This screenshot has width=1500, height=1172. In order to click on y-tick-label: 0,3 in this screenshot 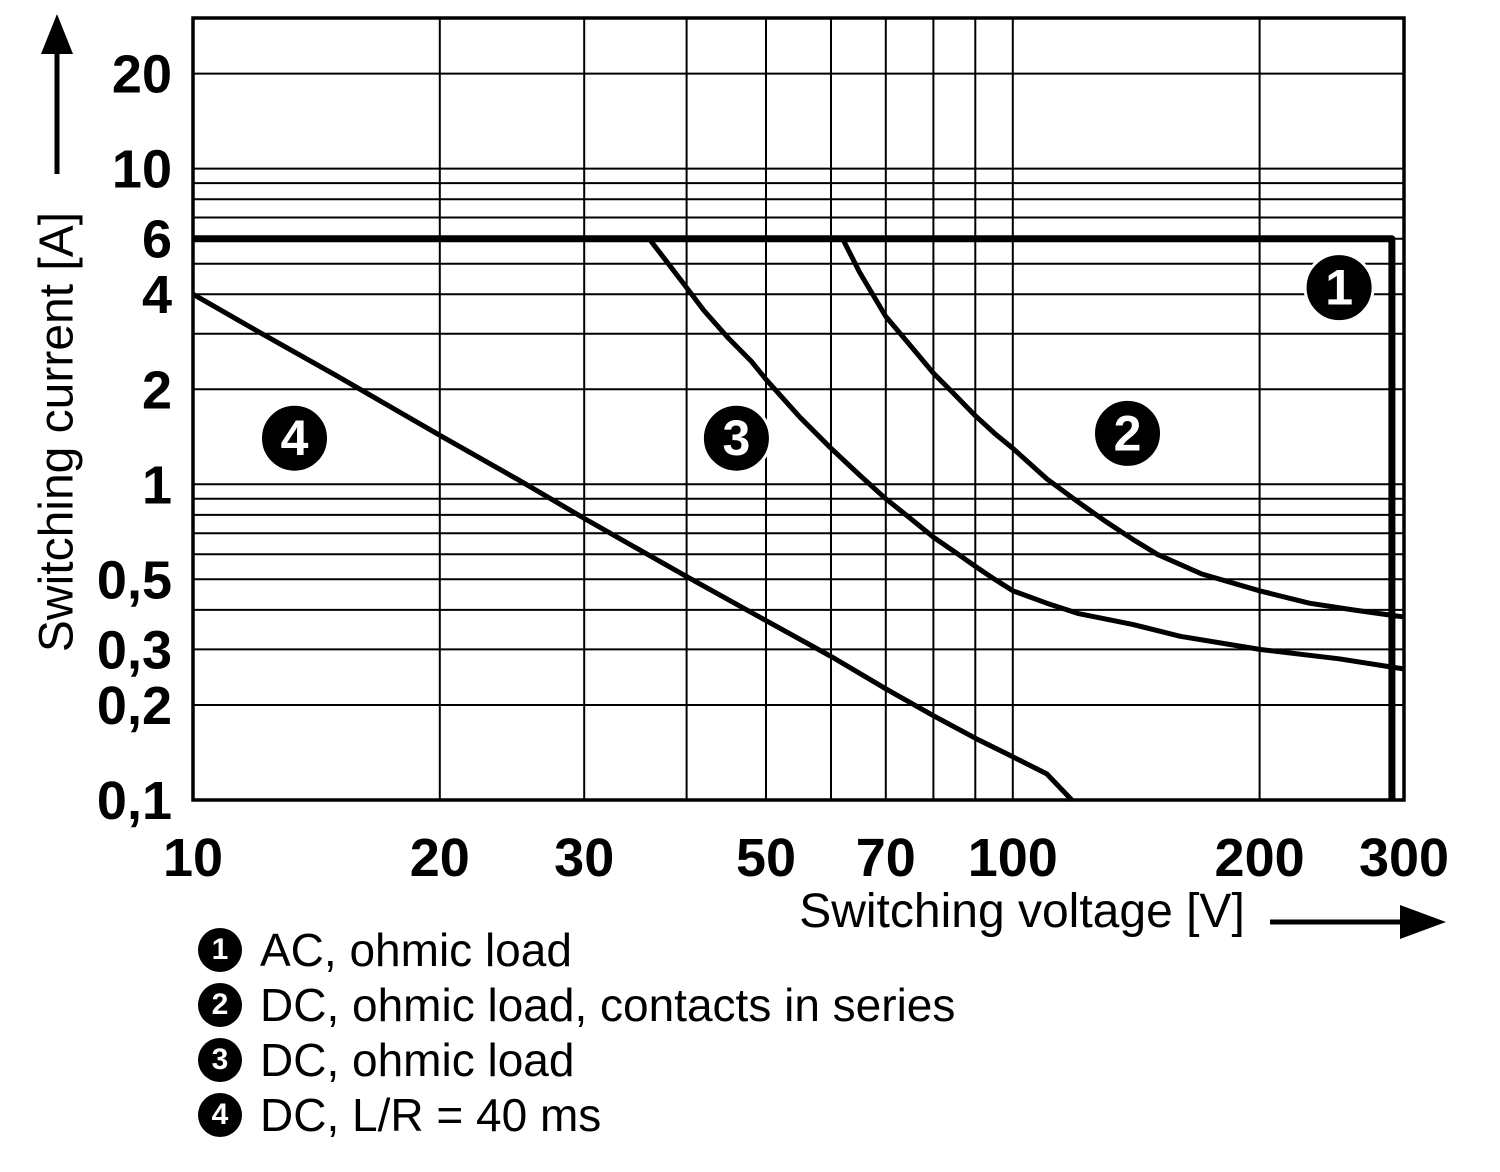, I will do `click(134, 650)`.